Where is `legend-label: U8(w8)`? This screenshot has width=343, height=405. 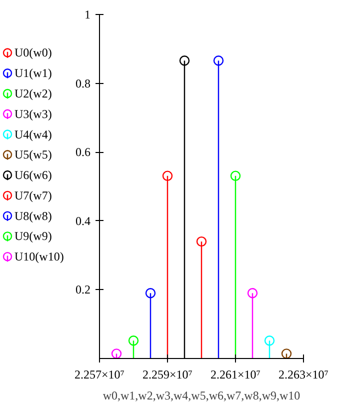 legend-label: U8(w8) is located at coordinates (33, 215).